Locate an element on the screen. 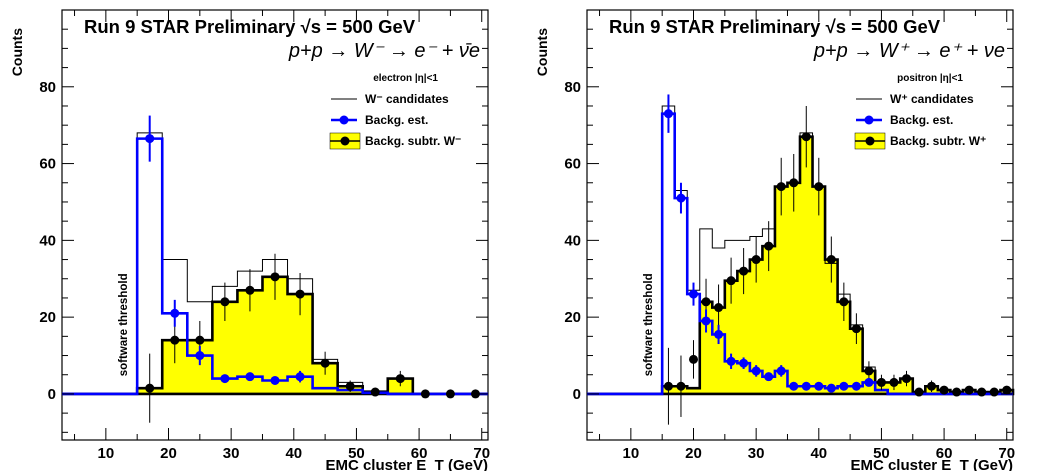 The height and width of the screenshot is (471, 1050). legend-entry: Backg. subtr. W⁻ is located at coordinates (413, 141).